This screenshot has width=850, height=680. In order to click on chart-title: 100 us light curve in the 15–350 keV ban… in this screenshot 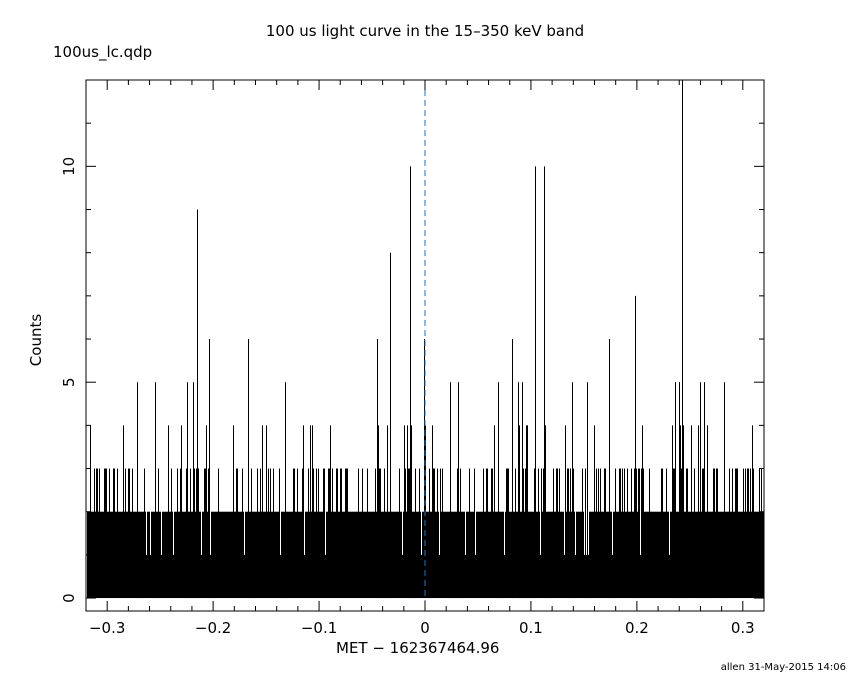, I will do `click(425, 31)`.